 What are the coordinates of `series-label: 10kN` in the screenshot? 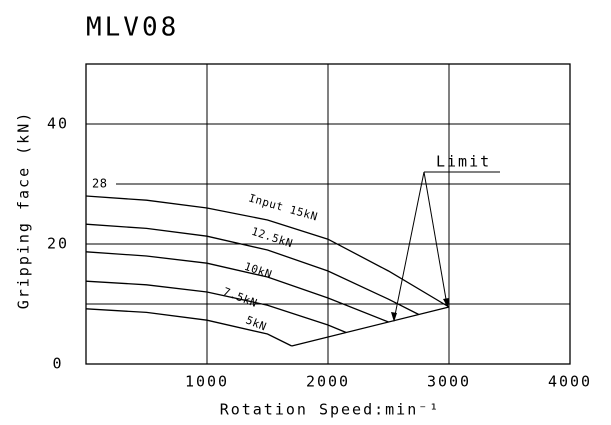 It's located at (258, 271).